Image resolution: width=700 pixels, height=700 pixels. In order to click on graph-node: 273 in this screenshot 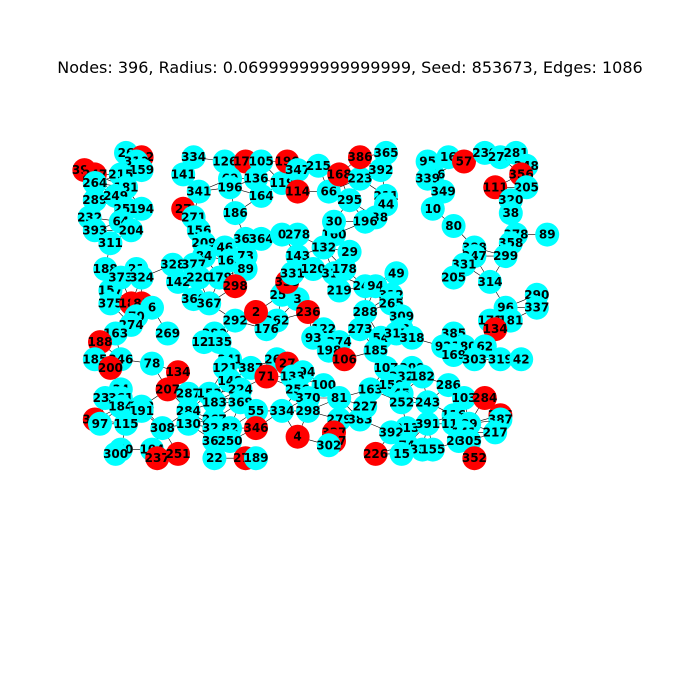, I will do `click(360, 329)`.